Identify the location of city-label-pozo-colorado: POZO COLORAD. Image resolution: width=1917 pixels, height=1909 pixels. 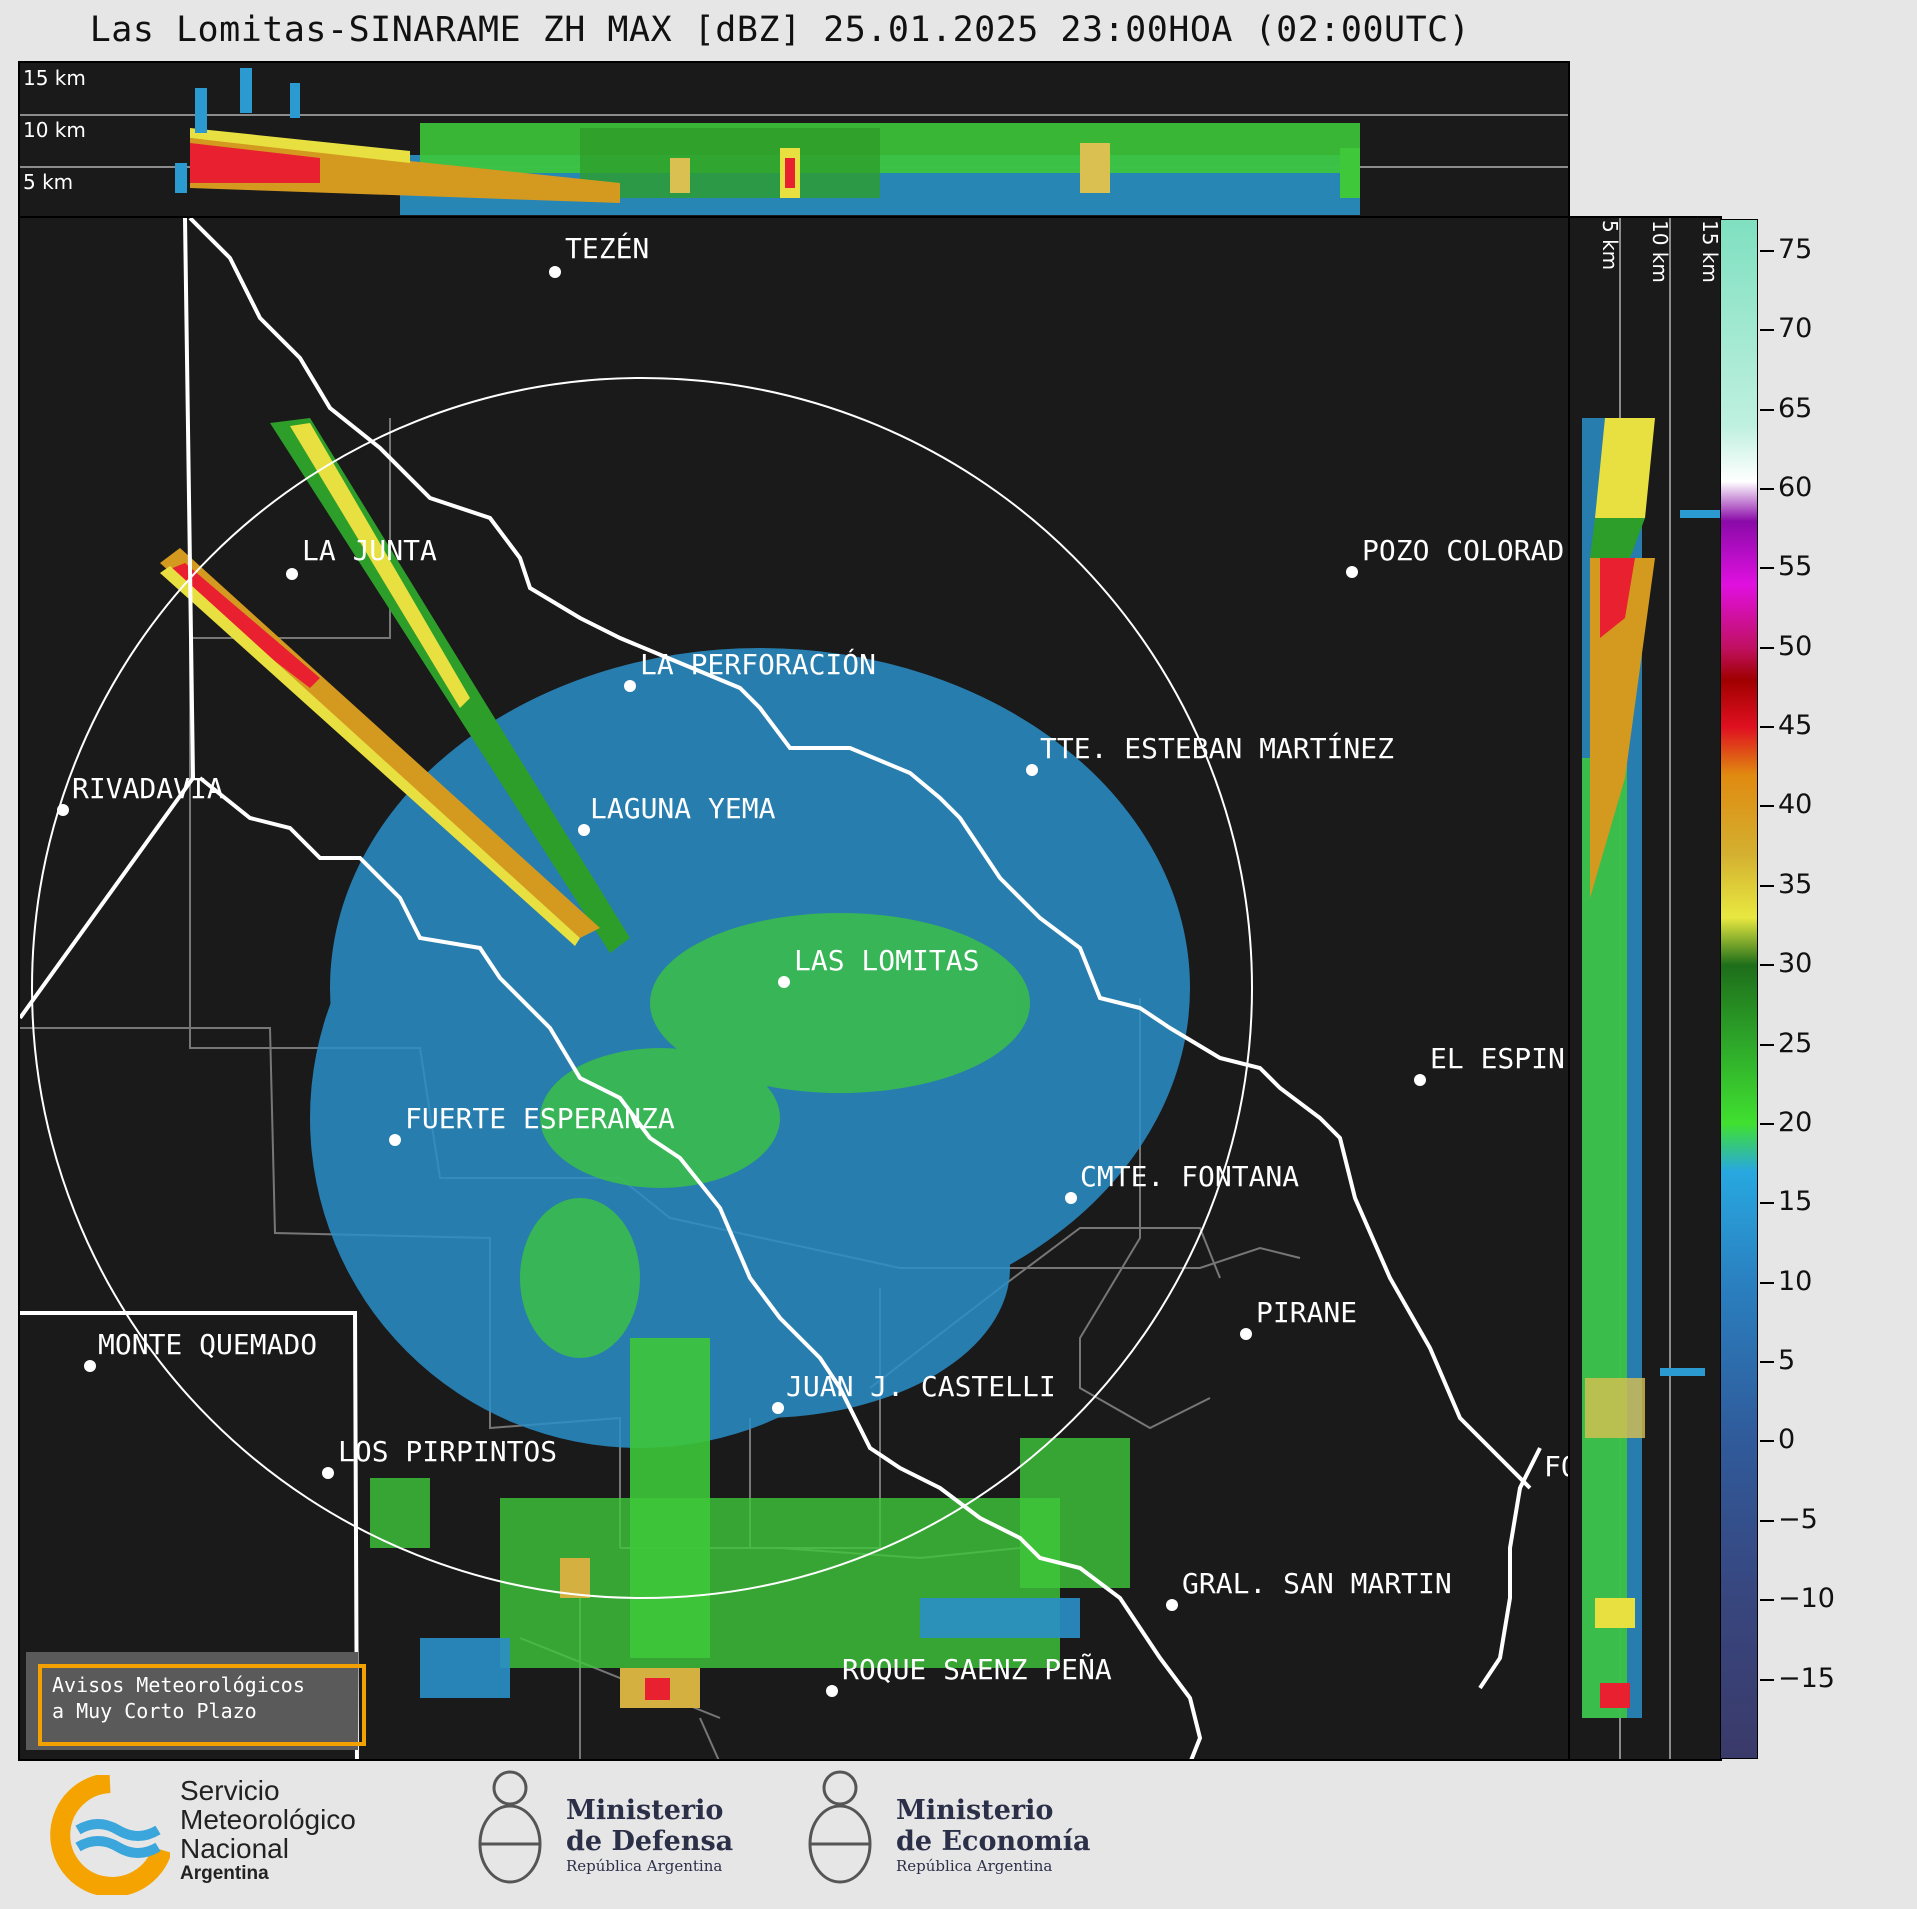
(1463, 550).